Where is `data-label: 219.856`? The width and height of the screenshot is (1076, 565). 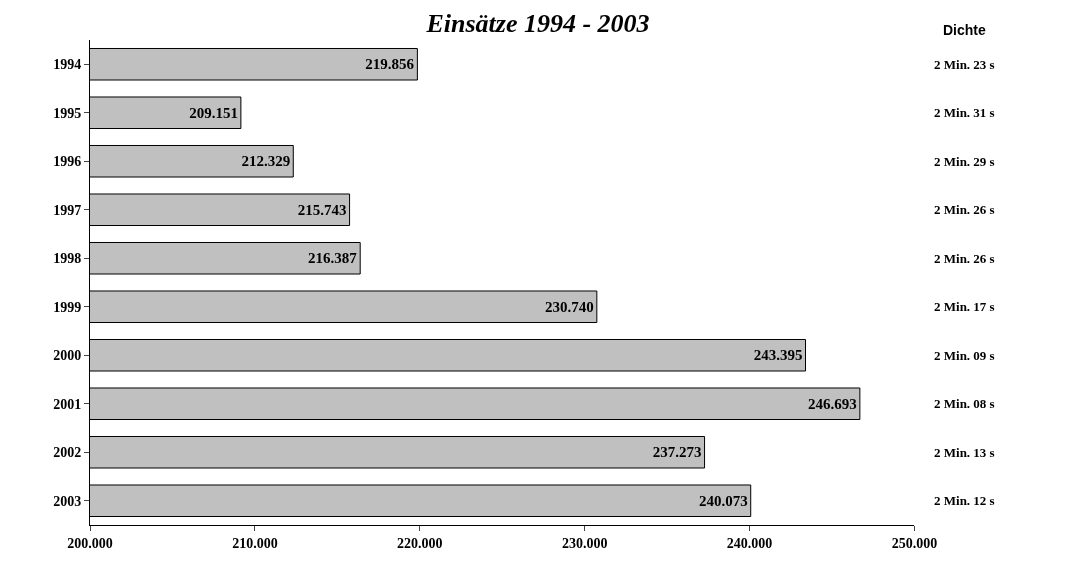 data-label: 219.856 is located at coordinates (390, 64).